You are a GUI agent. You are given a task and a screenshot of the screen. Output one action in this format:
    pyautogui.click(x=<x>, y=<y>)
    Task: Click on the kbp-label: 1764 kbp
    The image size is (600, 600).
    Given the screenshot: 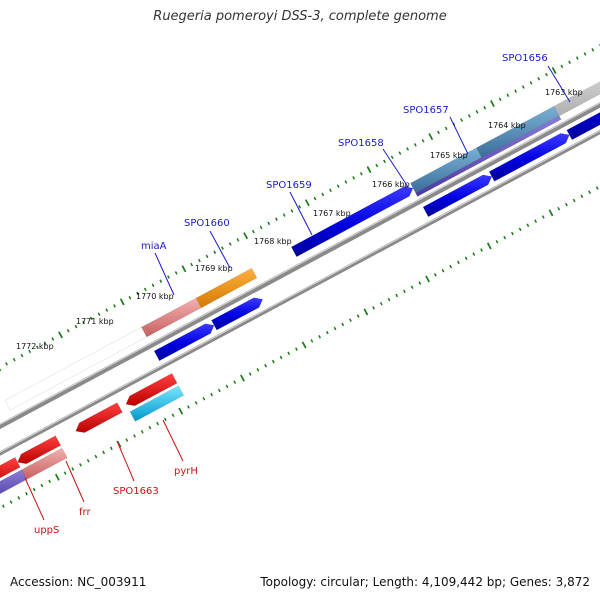 What is the action you would take?
    pyautogui.click(x=507, y=125)
    